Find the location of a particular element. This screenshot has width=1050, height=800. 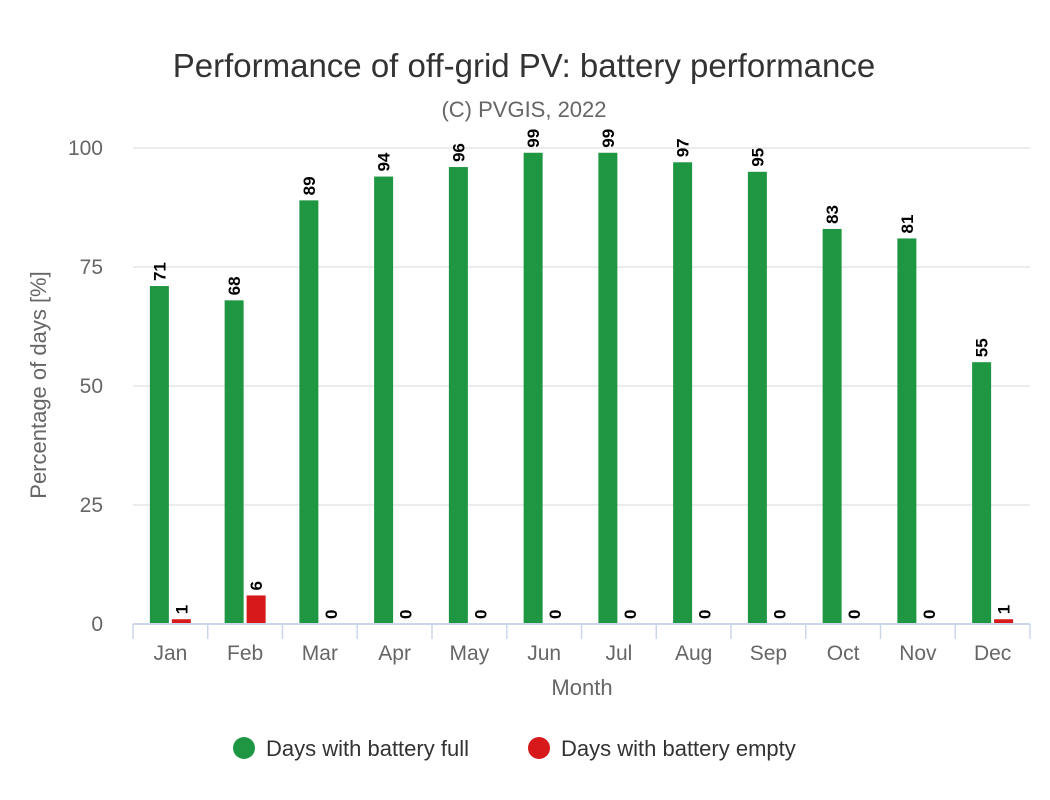

data-label: 68 is located at coordinates (234, 285).